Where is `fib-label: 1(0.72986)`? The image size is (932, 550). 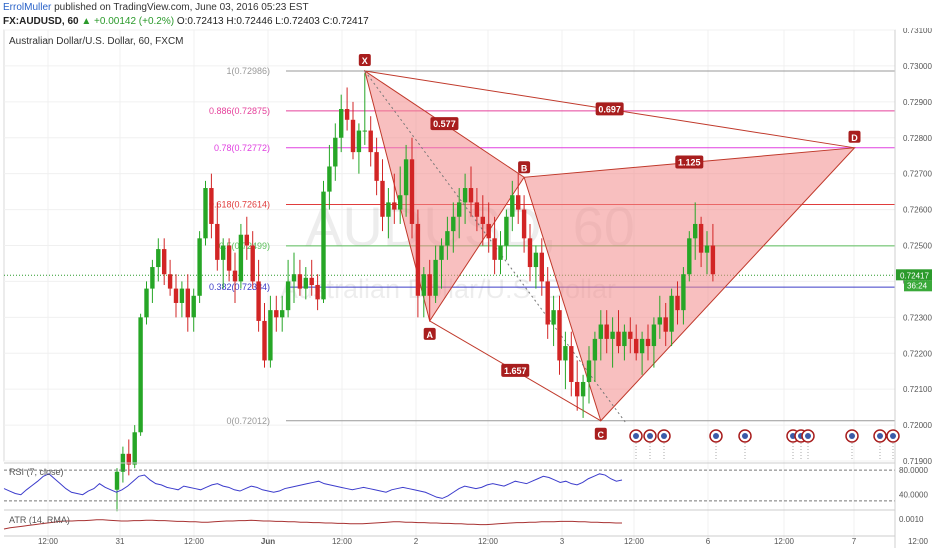 fib-label: 1(0.72986) is located at coordinates (248, 71).